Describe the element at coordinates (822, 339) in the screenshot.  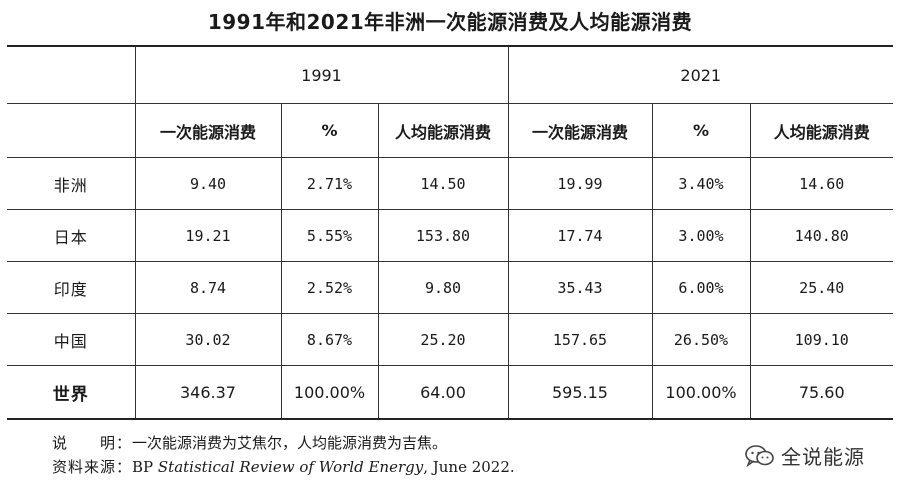
I see `table-cell: 109.10` at that location.